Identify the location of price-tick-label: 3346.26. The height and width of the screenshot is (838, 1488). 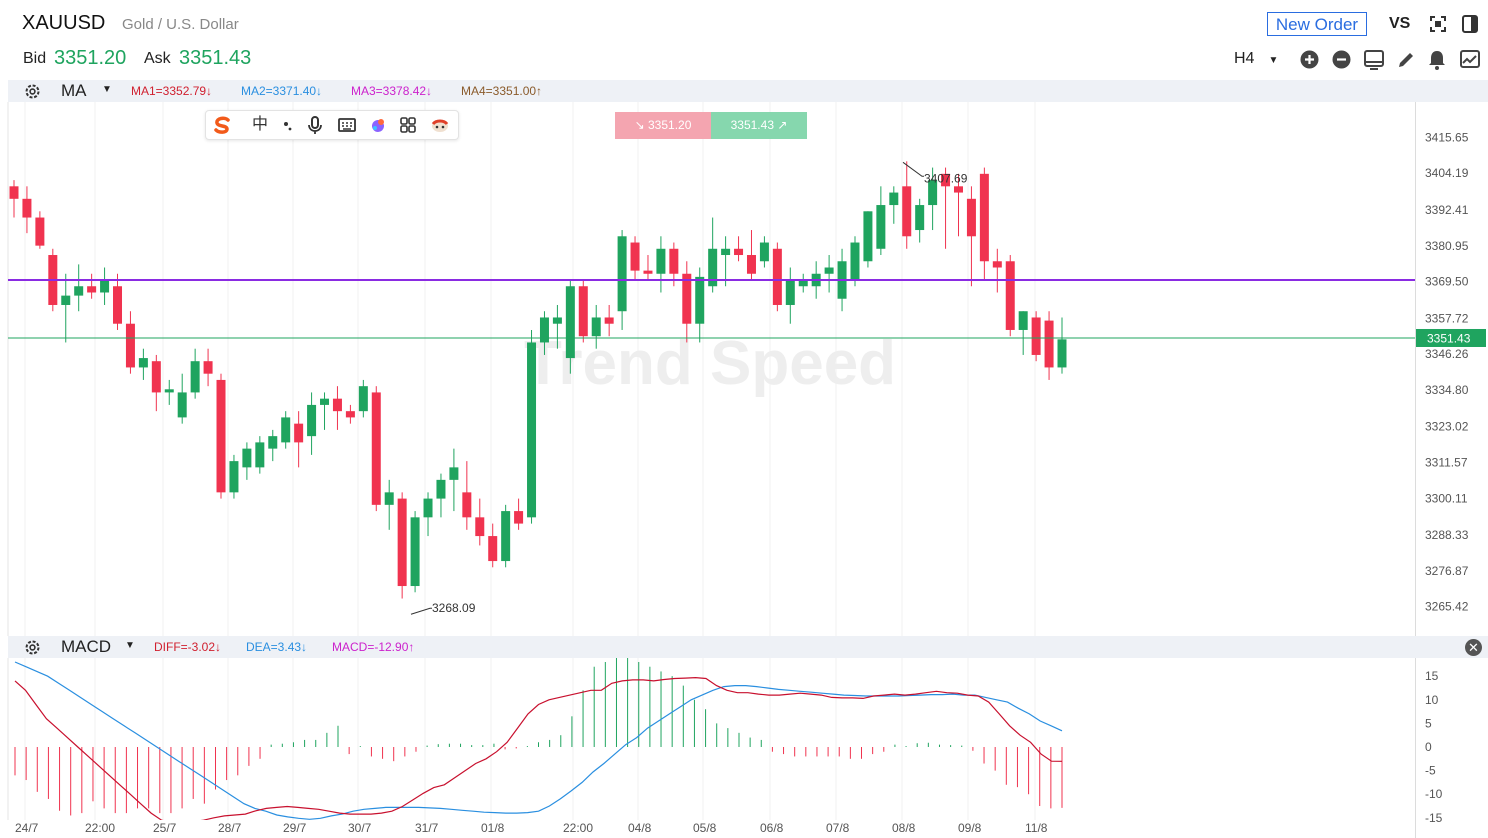
(1447, 354).